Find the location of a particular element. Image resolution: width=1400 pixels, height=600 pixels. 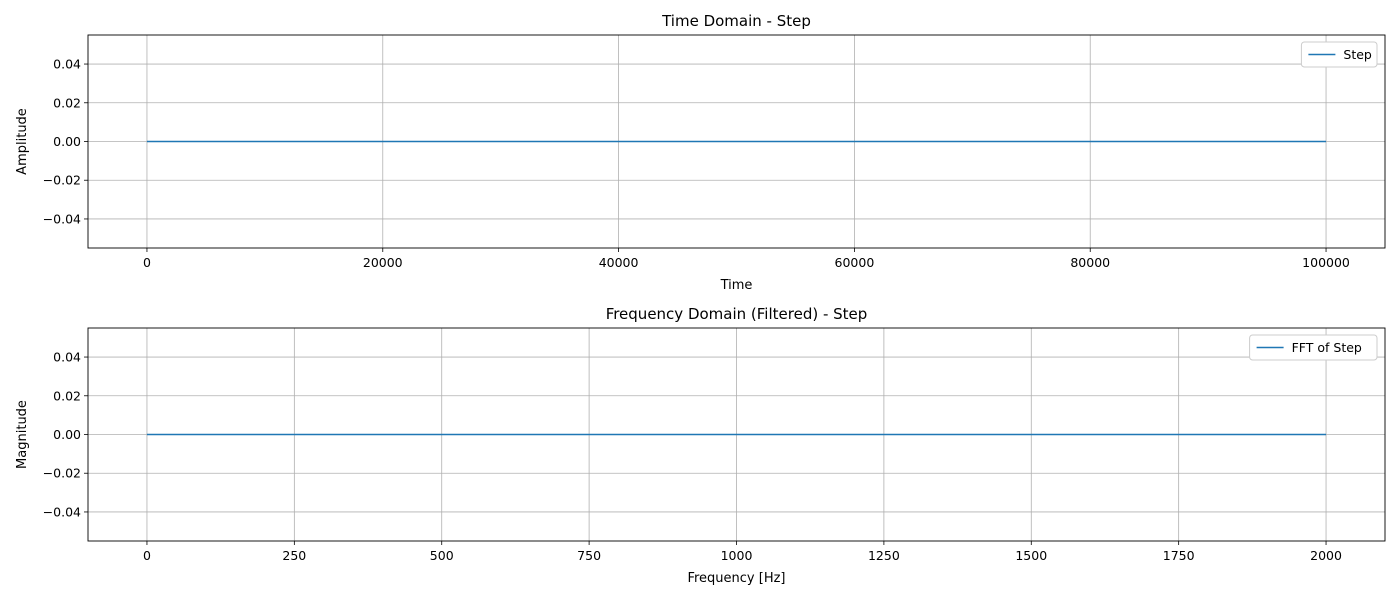

x-tick-label: 100000 is located at coordinates (1326, 262).